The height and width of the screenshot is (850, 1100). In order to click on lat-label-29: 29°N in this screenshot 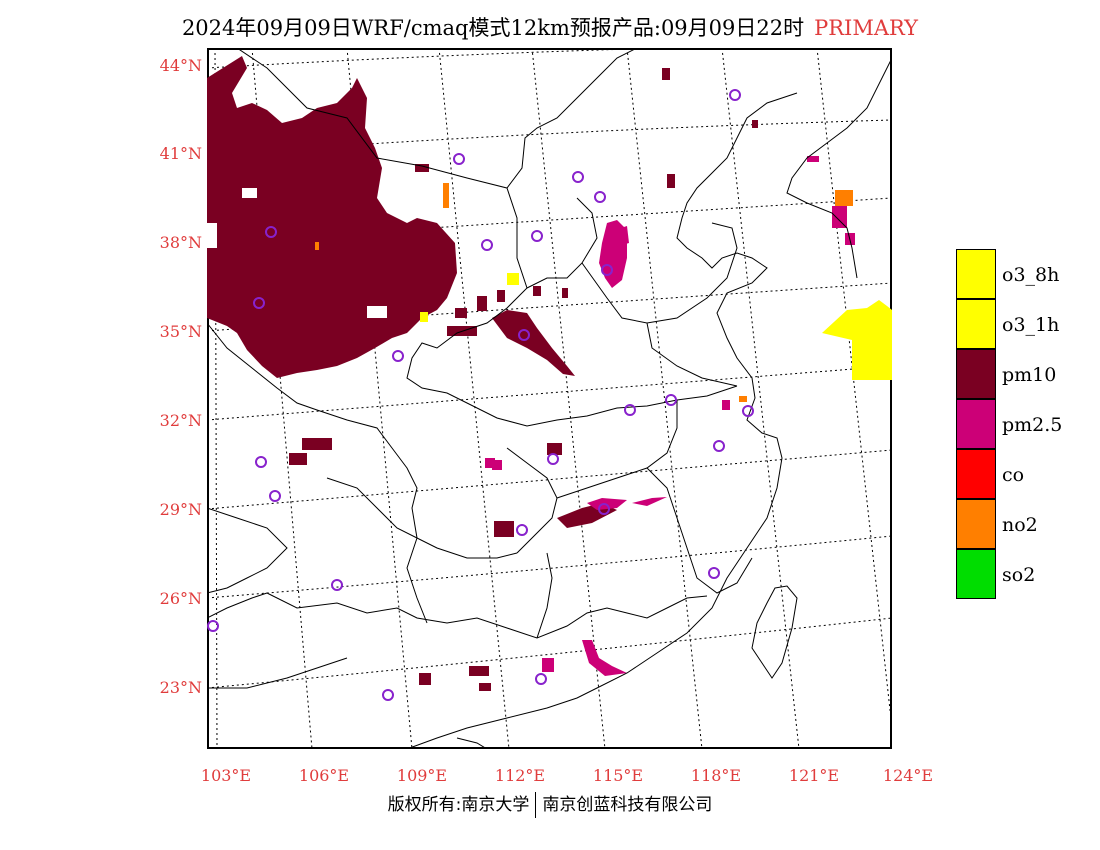, I will do `click(180, 509)`.